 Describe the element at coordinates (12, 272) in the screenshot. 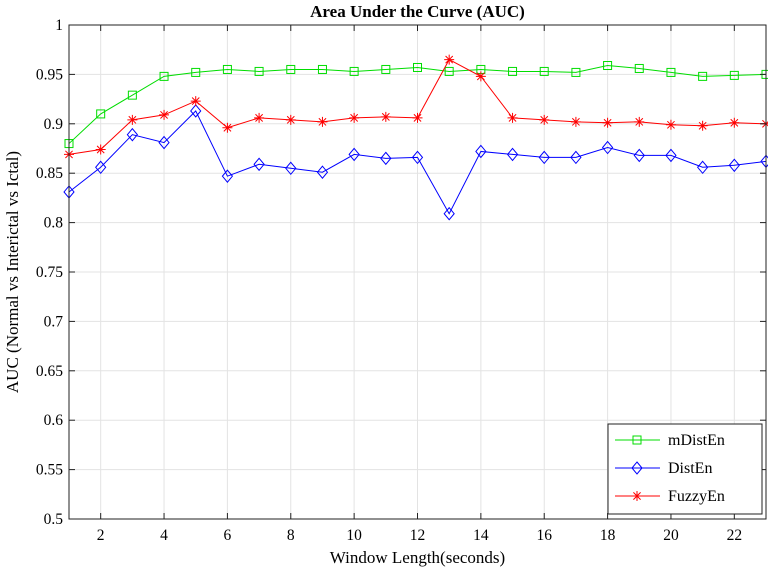

I see `y-axis-label: AUC (Normal vs Interictal vs Ictal)` at that location.